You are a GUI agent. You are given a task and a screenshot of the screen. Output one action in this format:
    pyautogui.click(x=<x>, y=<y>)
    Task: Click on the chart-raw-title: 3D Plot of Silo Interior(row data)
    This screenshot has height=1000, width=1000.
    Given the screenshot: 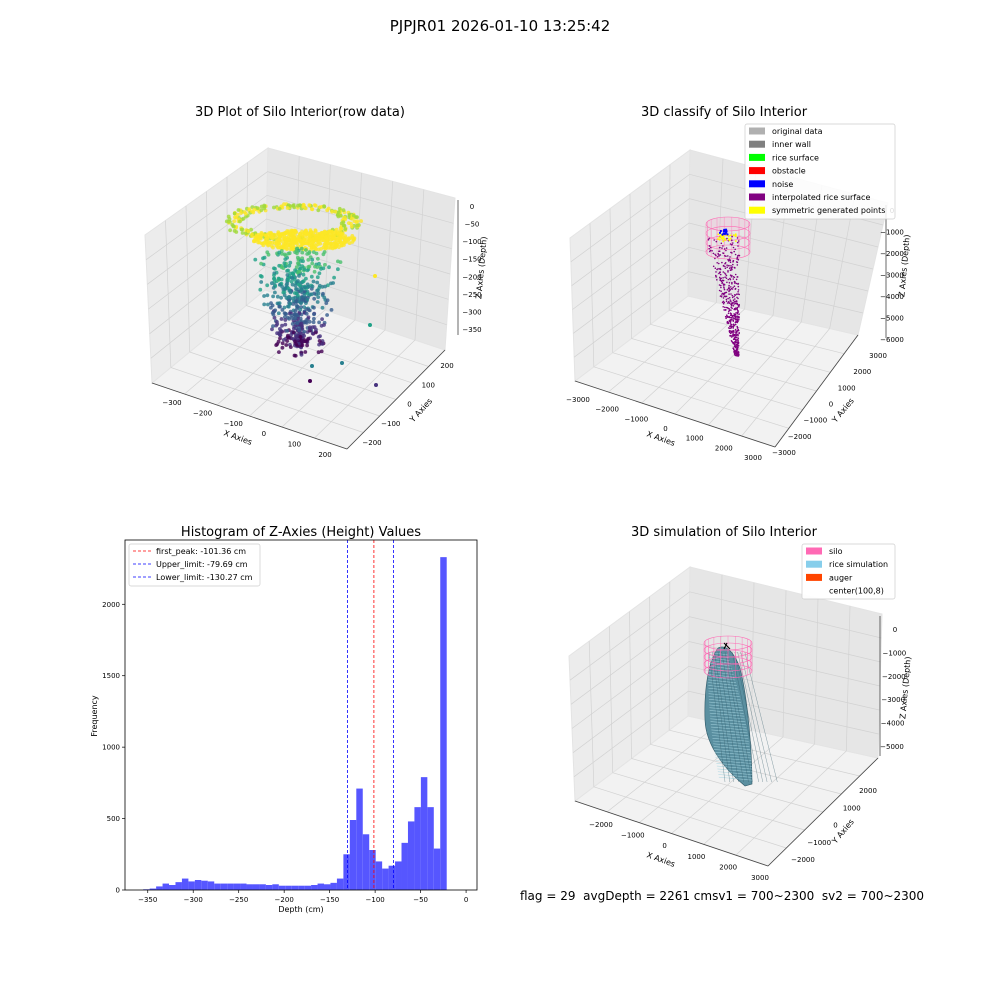 What is the action you would take?
    pyautogui.click(x=300, y=112)
    